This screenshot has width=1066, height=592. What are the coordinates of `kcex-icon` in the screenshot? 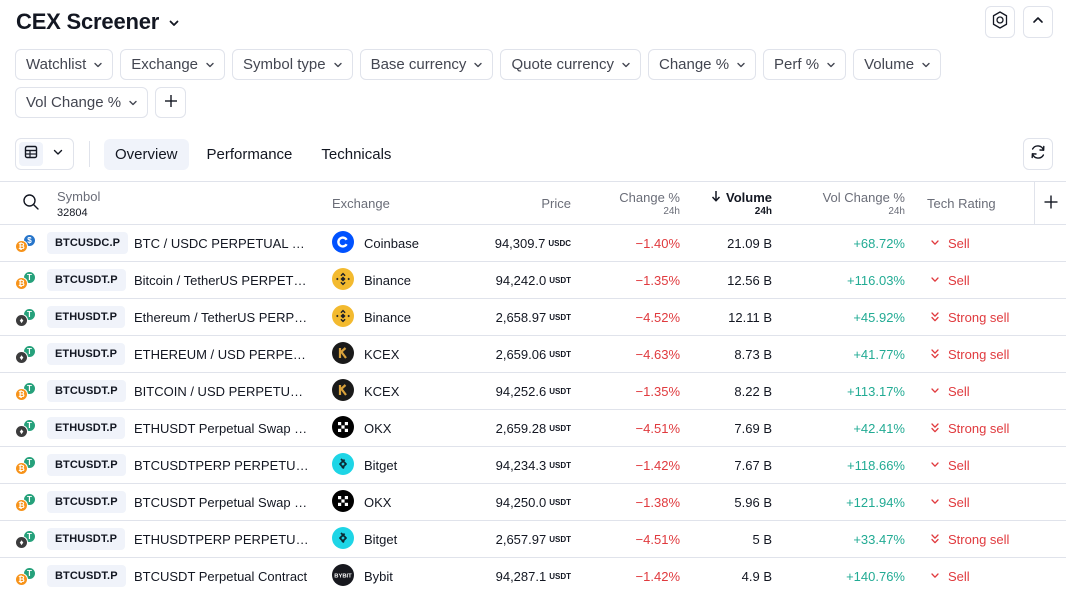 It's located at (343, 354).